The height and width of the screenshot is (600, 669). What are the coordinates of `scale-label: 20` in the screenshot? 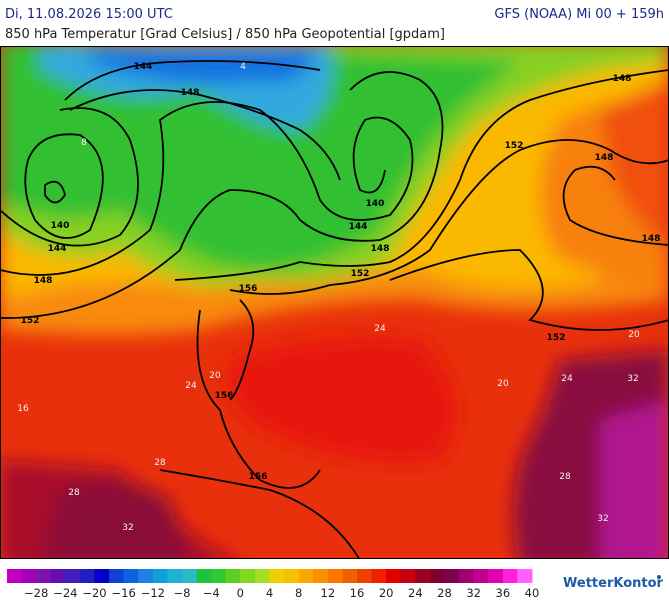 It's located at (386, 593).